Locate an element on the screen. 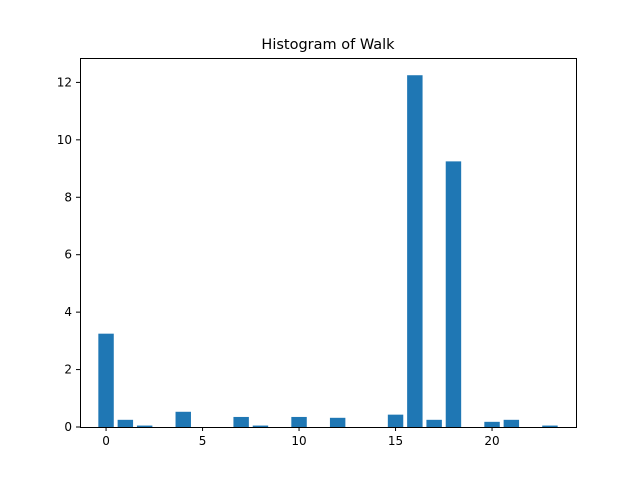  x-tick-label: 5 is located at coordinates (203, 441).